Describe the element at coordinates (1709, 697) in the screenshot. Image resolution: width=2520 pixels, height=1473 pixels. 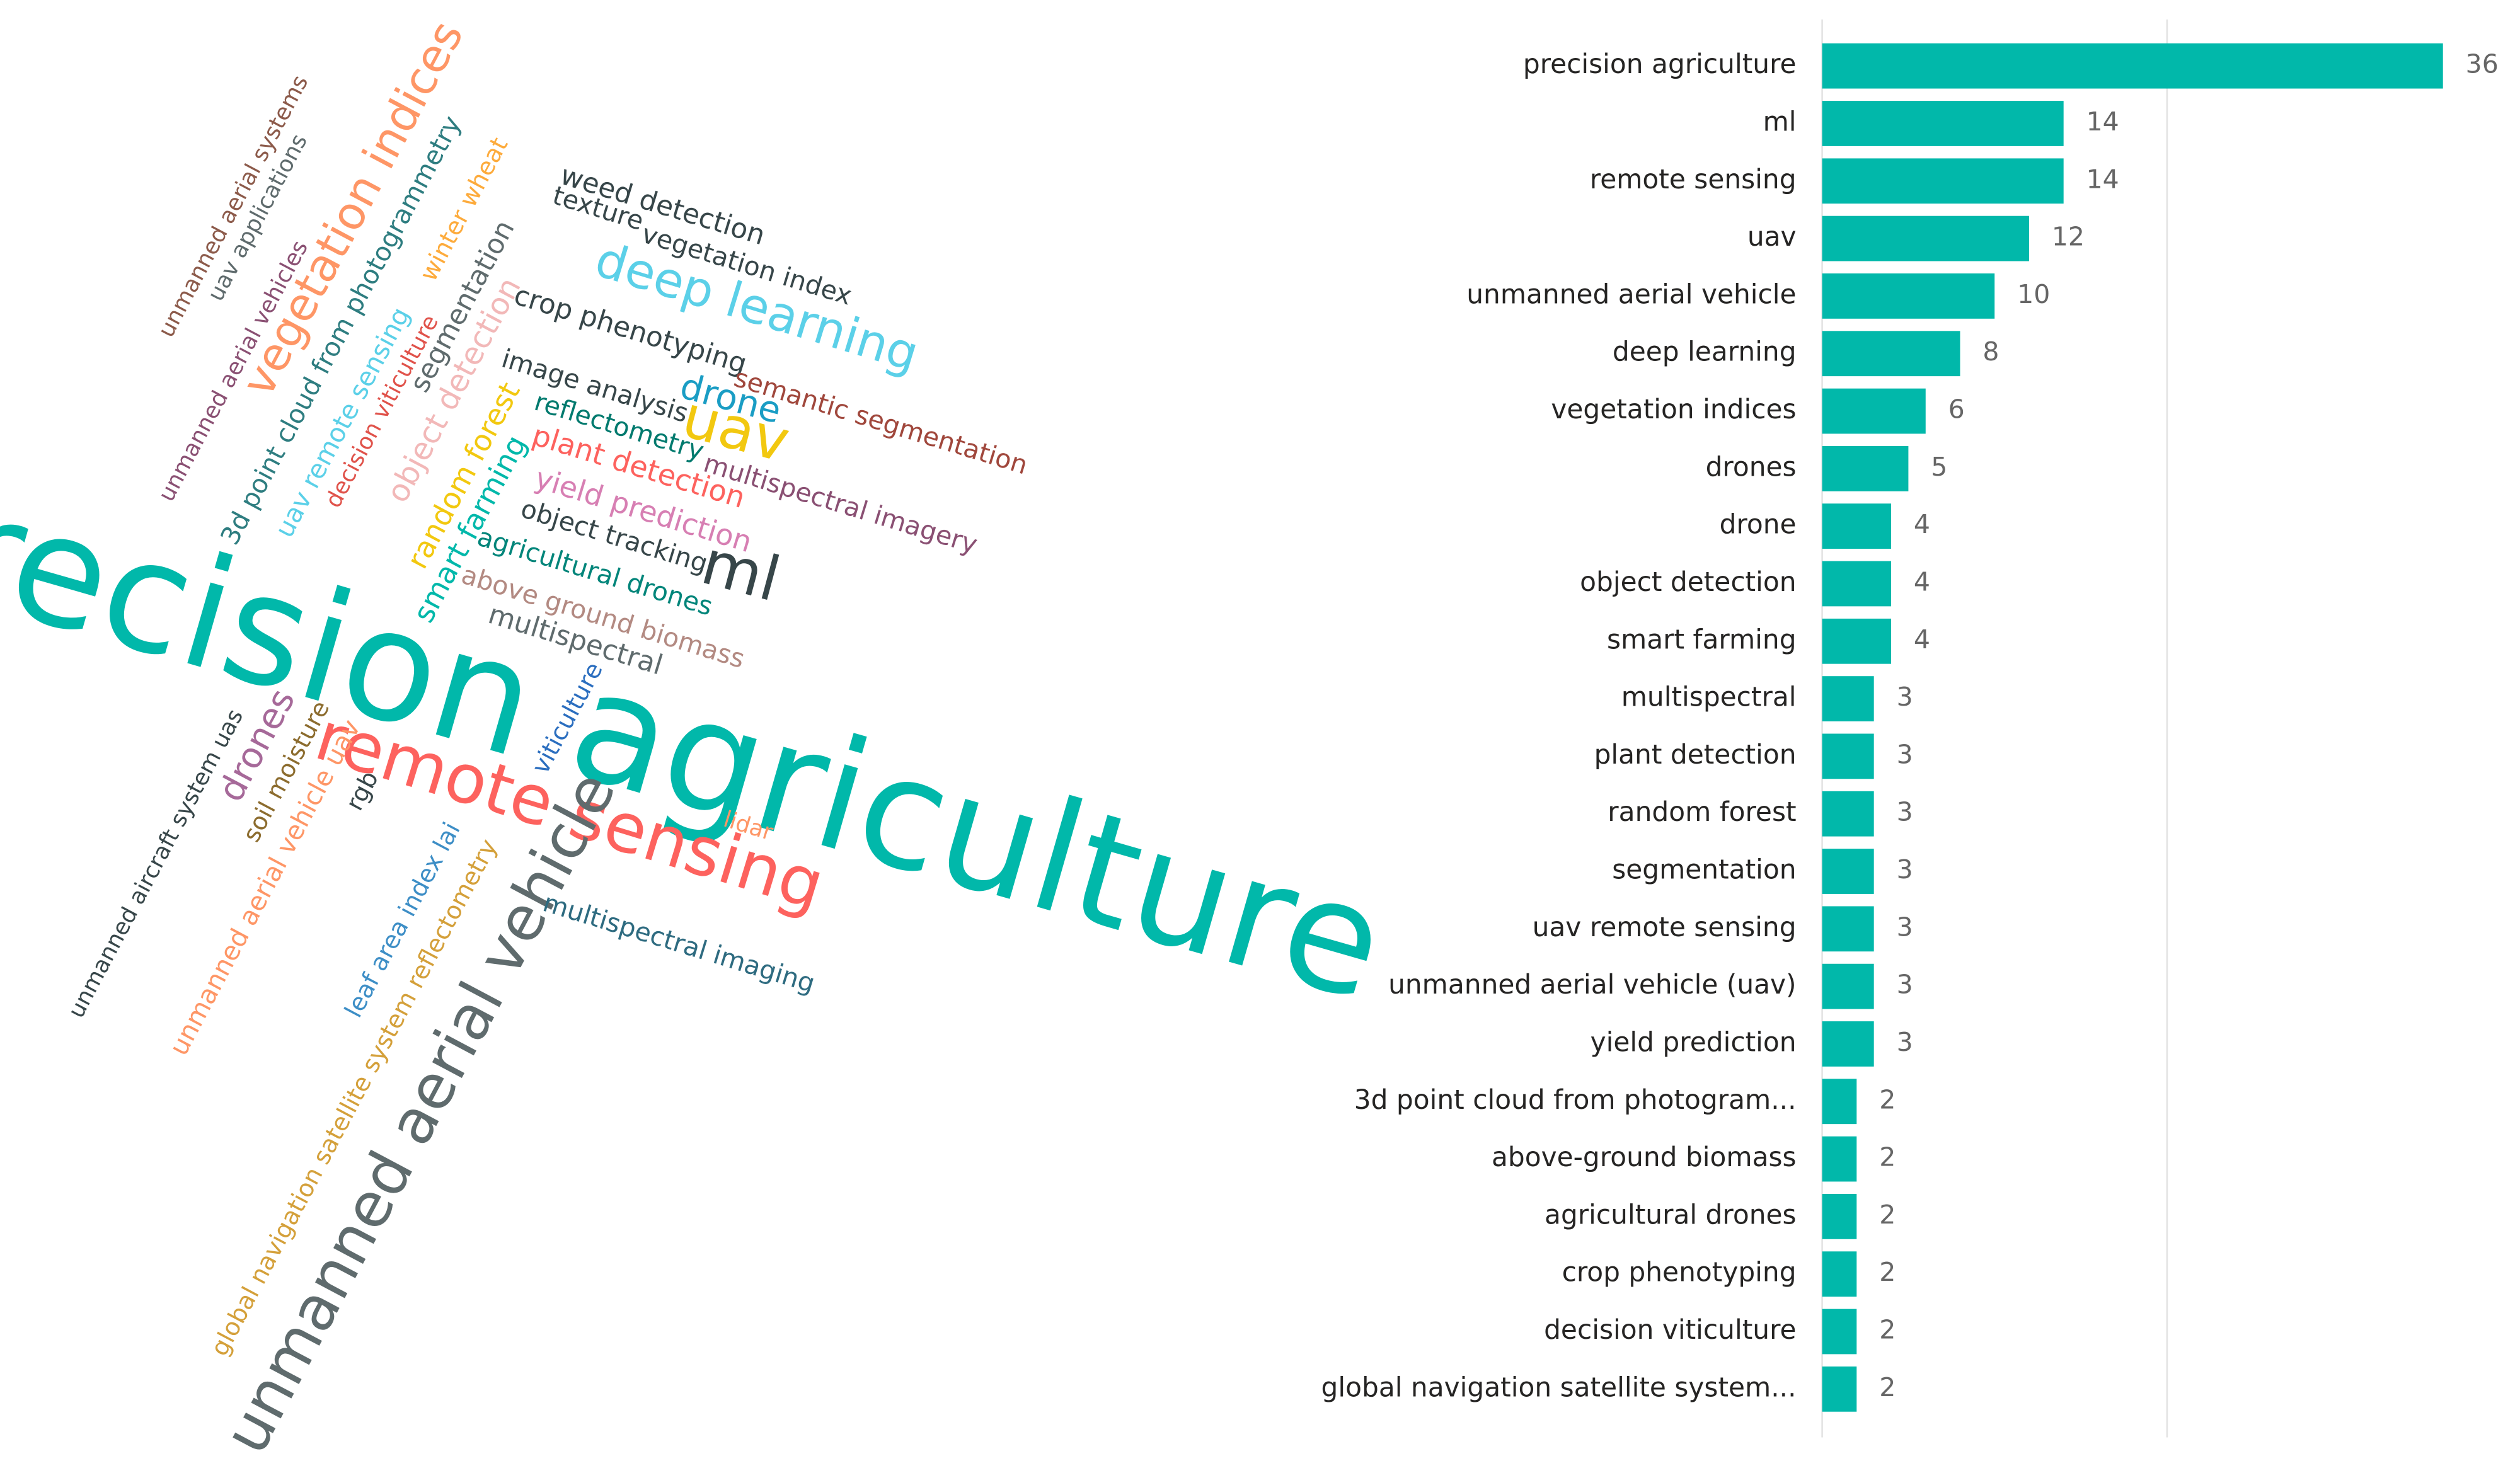
I see `y-tick-label: multispectral` at that location.